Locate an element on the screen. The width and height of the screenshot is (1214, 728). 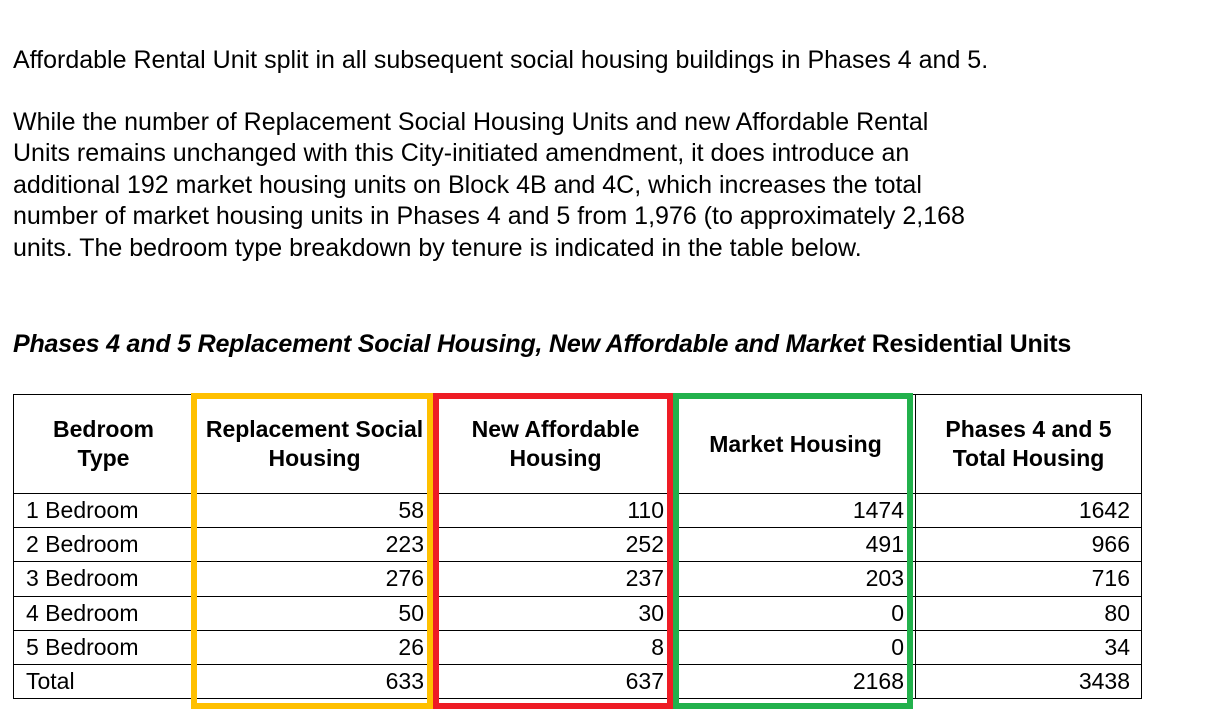
affordable-cell: 252 is located at coordinates (555, 545).